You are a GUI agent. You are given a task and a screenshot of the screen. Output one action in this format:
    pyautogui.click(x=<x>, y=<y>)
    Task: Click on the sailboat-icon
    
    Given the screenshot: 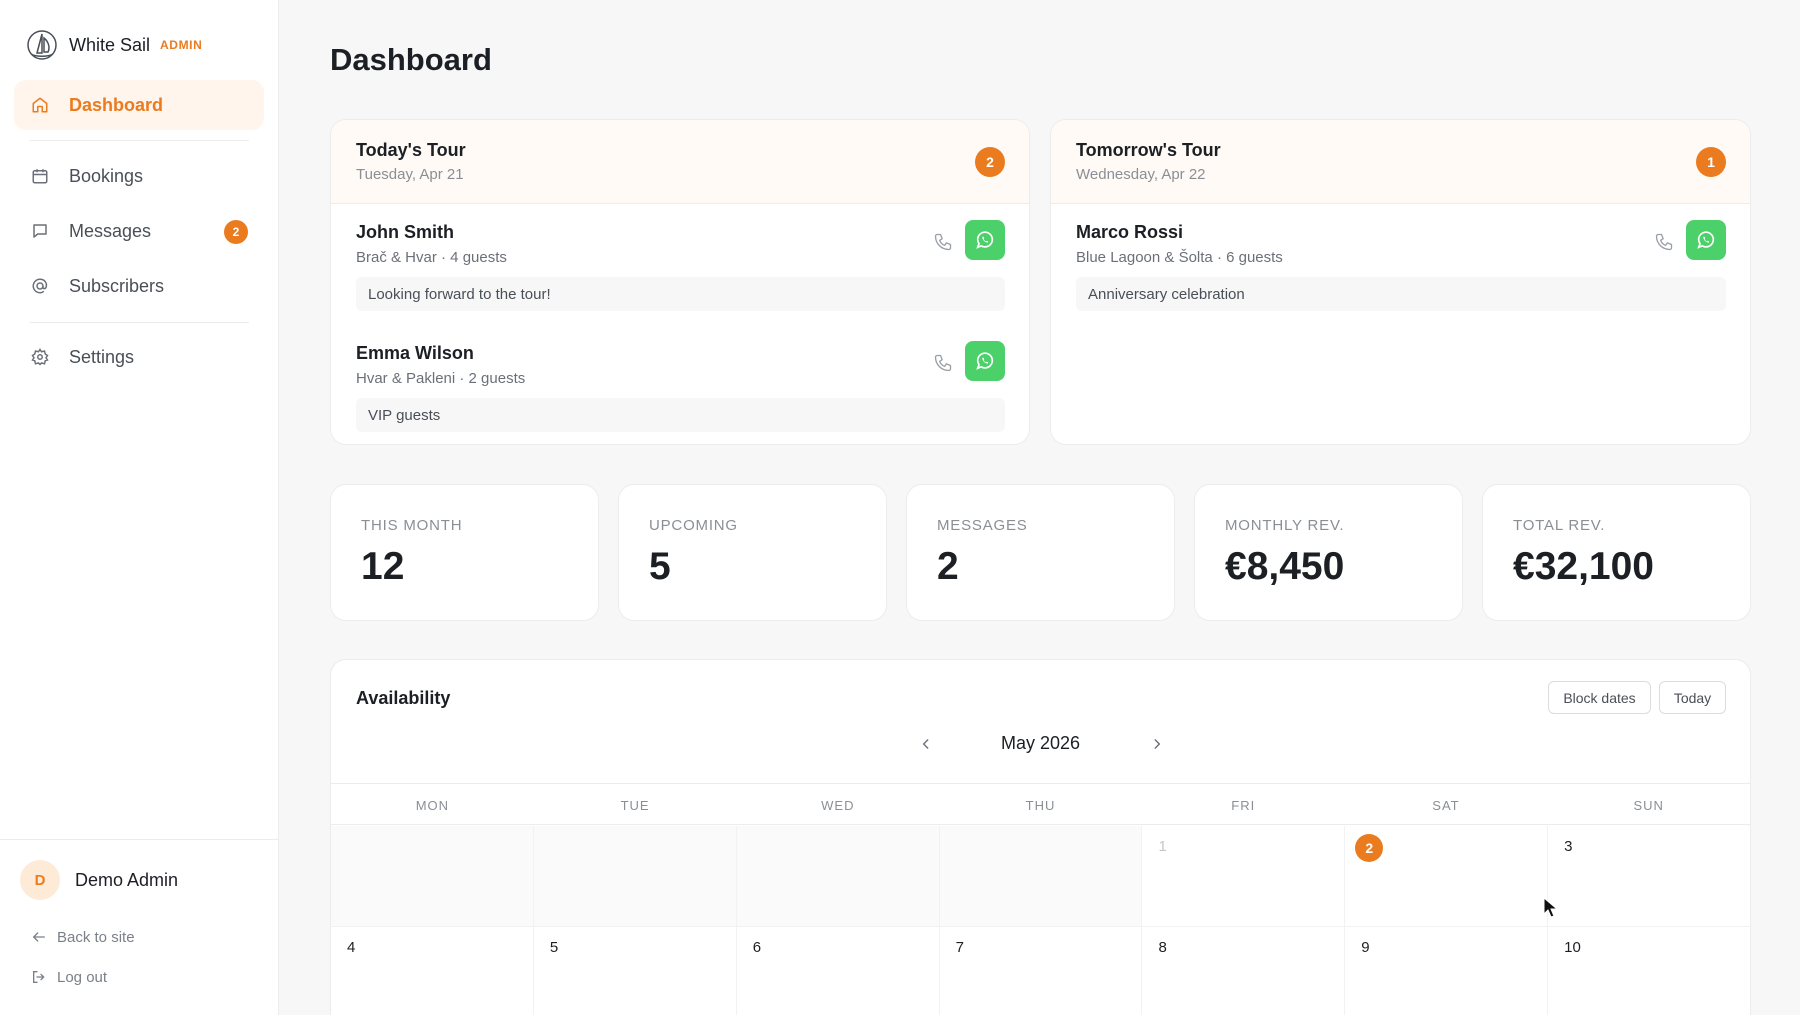 What is the action you would take?
    pyautogui.click(x=42, y=45)
    